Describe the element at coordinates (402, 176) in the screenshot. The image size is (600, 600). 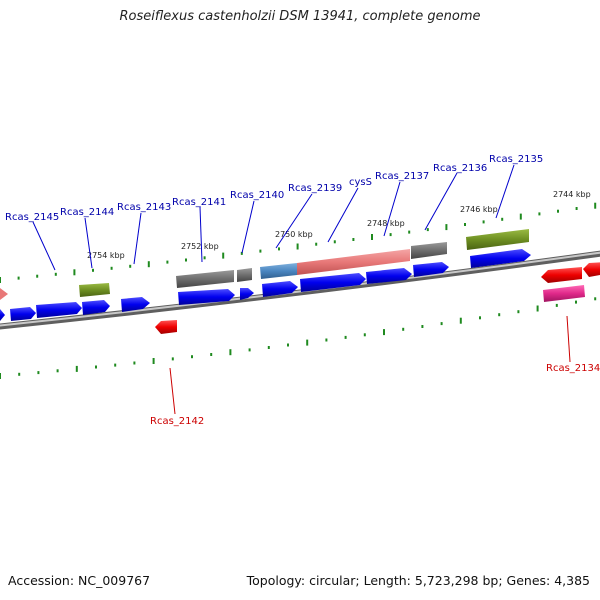
I see `gene-label: Rcas_2137` at that location.